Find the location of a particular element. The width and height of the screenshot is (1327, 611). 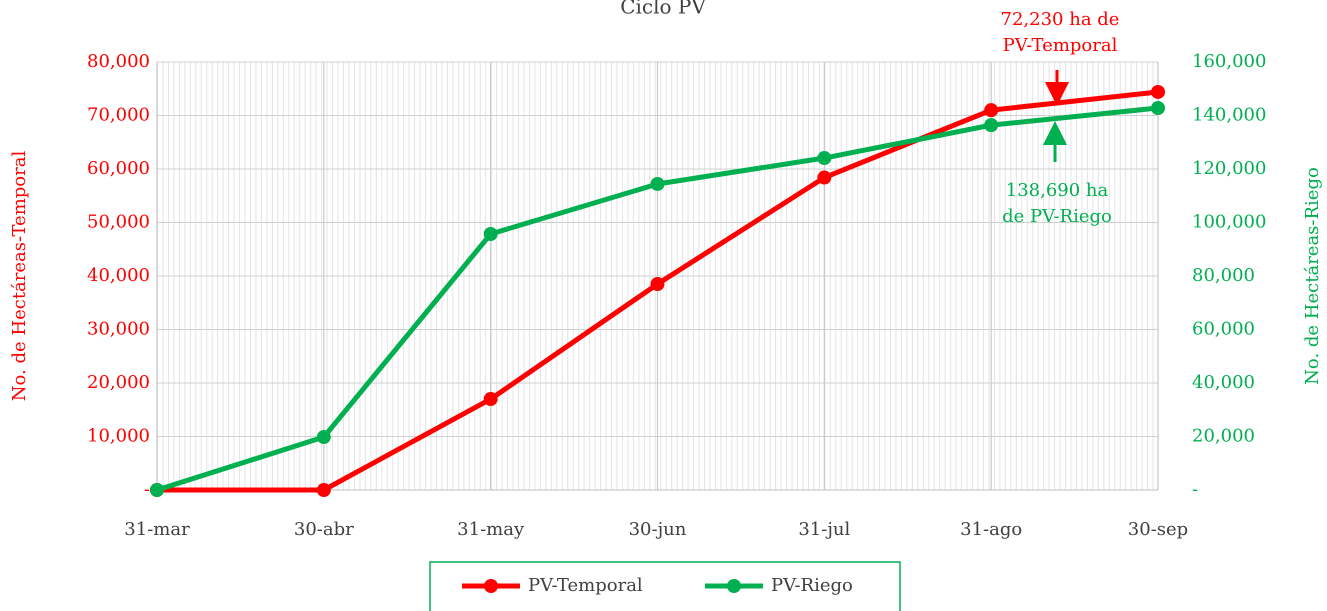

y2-tick-label: 80,000 is located at coordinates (1223, 275).